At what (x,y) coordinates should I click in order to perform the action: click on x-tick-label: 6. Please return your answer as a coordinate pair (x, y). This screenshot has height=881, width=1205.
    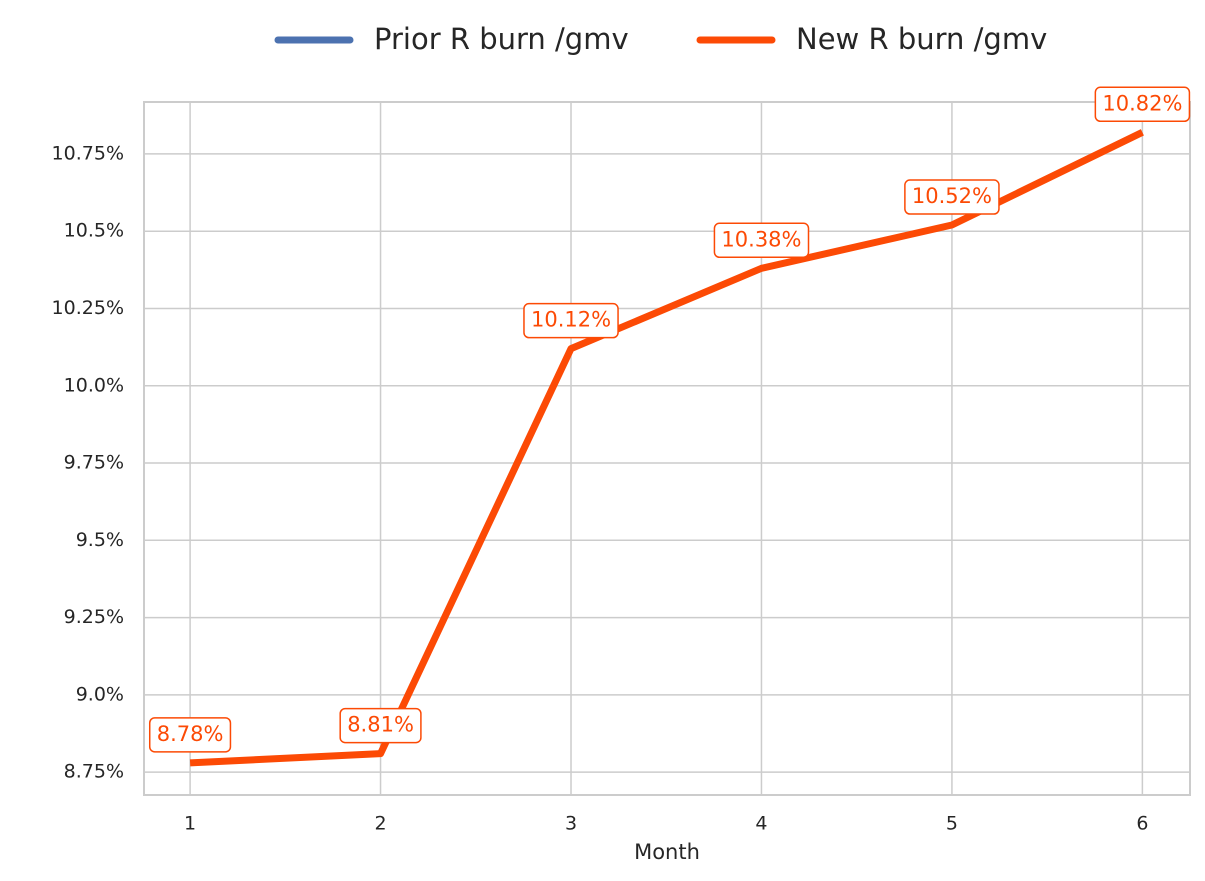
    Looking at the image, I should click on (1142, 824).